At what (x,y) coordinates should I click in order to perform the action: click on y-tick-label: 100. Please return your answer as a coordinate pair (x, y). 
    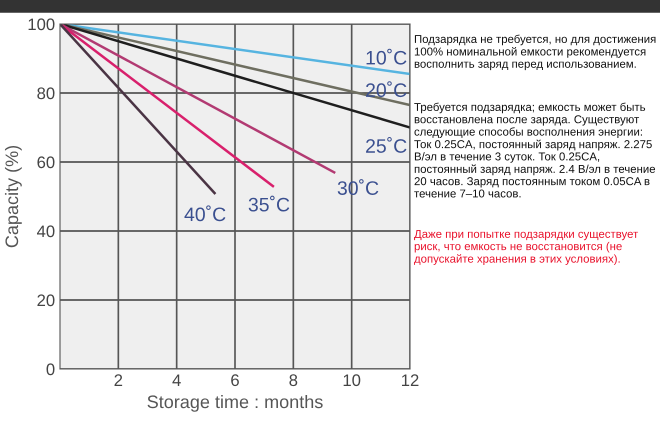
    Looking at the image, I should click on (41, 24).